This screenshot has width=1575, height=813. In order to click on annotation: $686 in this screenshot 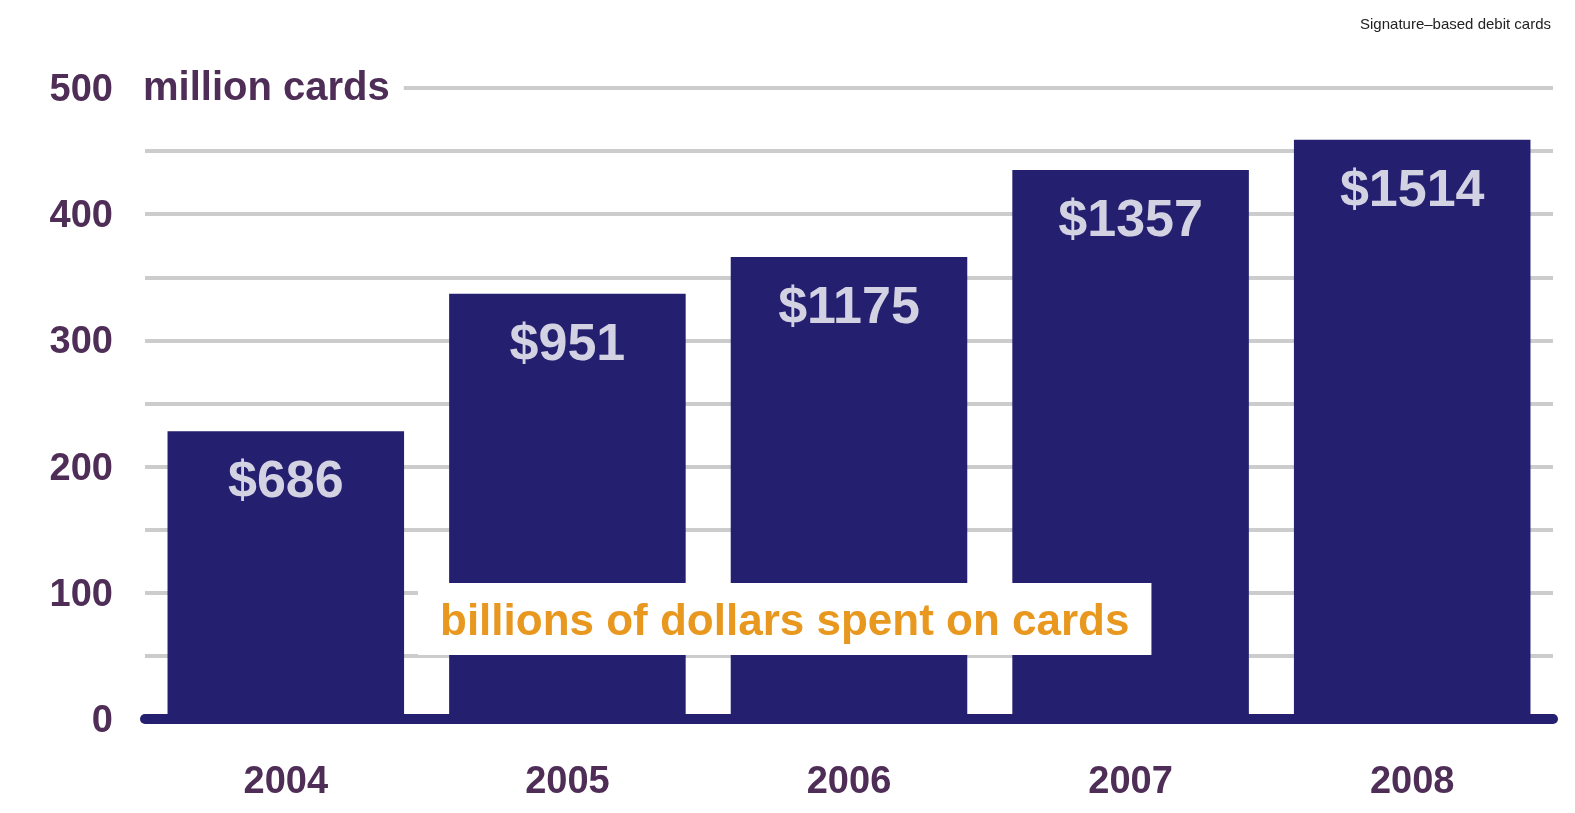, I will do `click(285, 479)`.